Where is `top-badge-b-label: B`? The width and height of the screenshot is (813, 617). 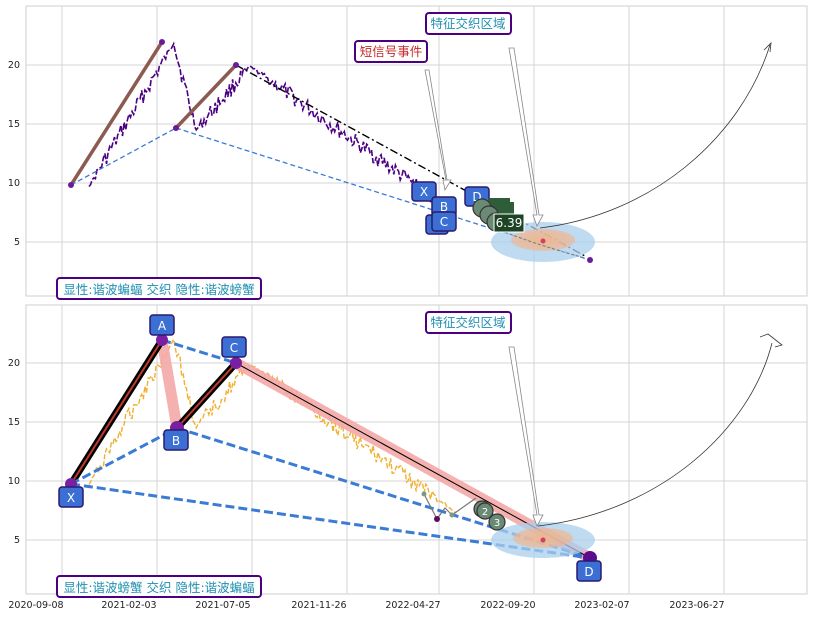 top-badge-b-label: B is located at coordinates (444, 207).